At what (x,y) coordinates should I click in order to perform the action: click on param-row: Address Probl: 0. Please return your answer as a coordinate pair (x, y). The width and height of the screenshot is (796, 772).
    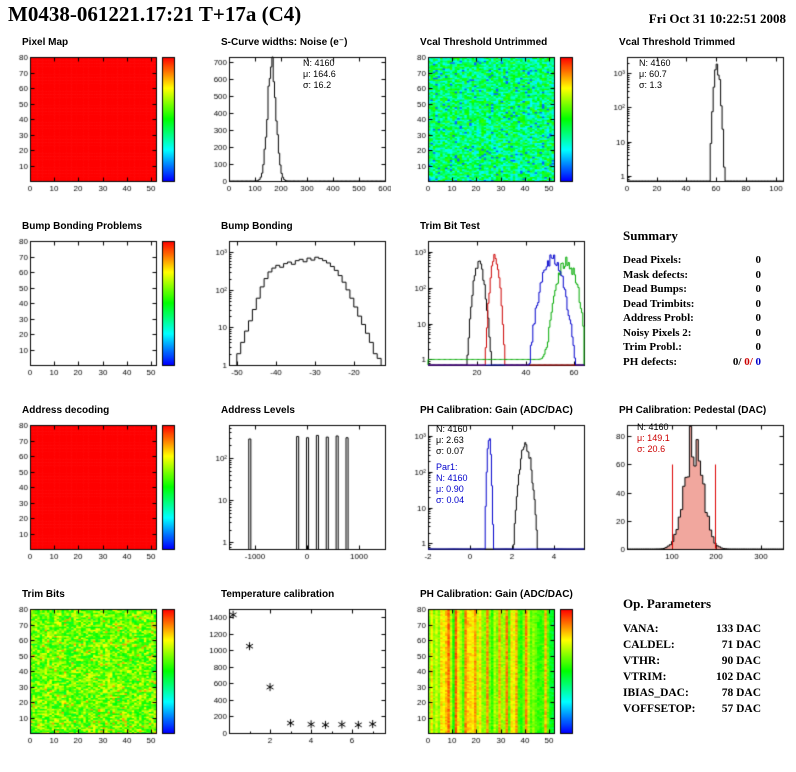
    Looking at the image, I should click on (692, 318).